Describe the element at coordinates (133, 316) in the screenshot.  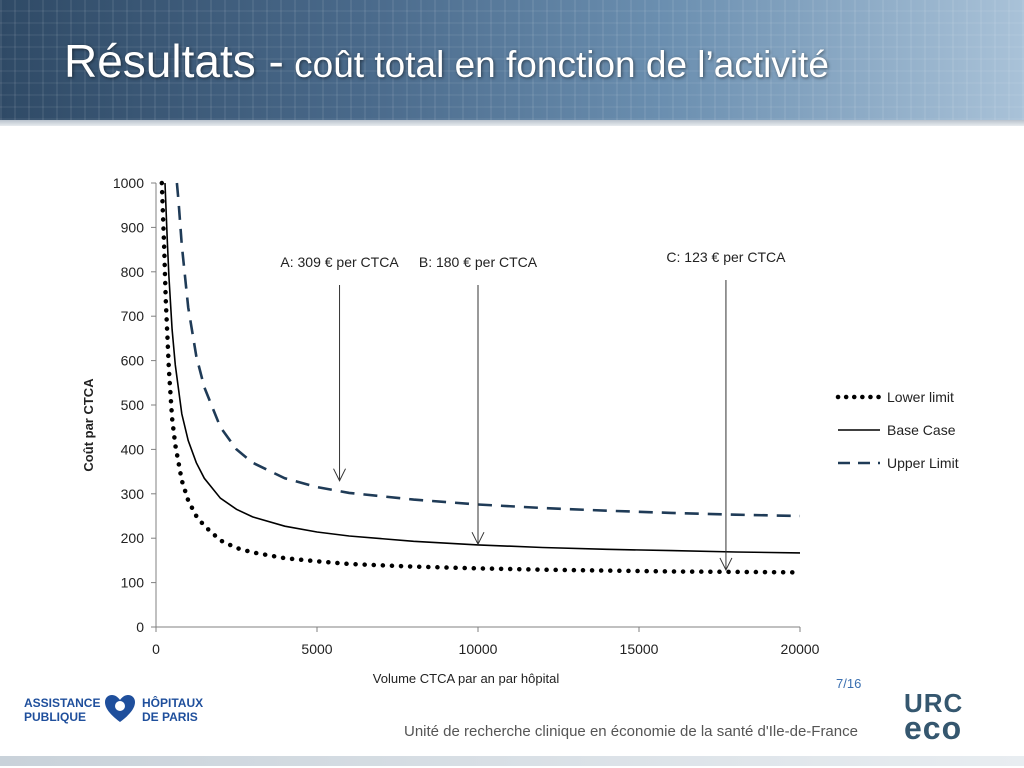
I see `y-tick-label: 700` at that location.